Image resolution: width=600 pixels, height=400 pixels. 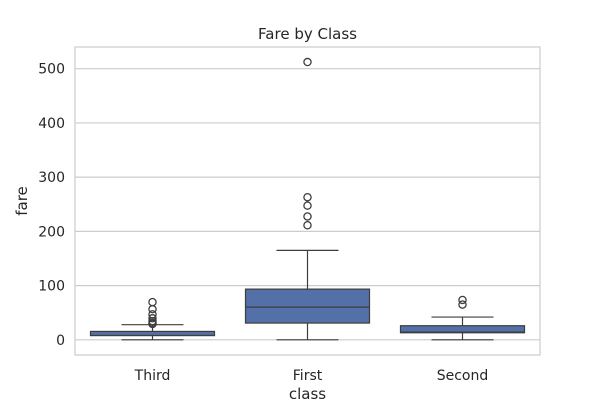 I want to click on y-tick-label: 500, so click(x=51, y=70).